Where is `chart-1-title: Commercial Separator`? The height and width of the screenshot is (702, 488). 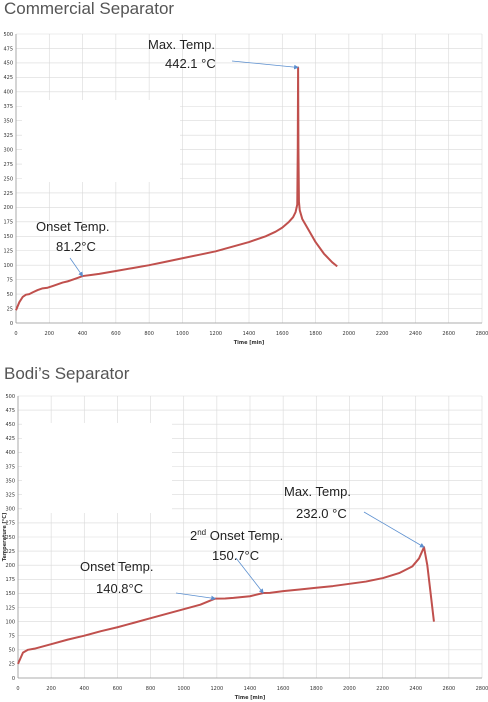
chart-1-title: Commercial Separator is located at coordinates (89, 9).